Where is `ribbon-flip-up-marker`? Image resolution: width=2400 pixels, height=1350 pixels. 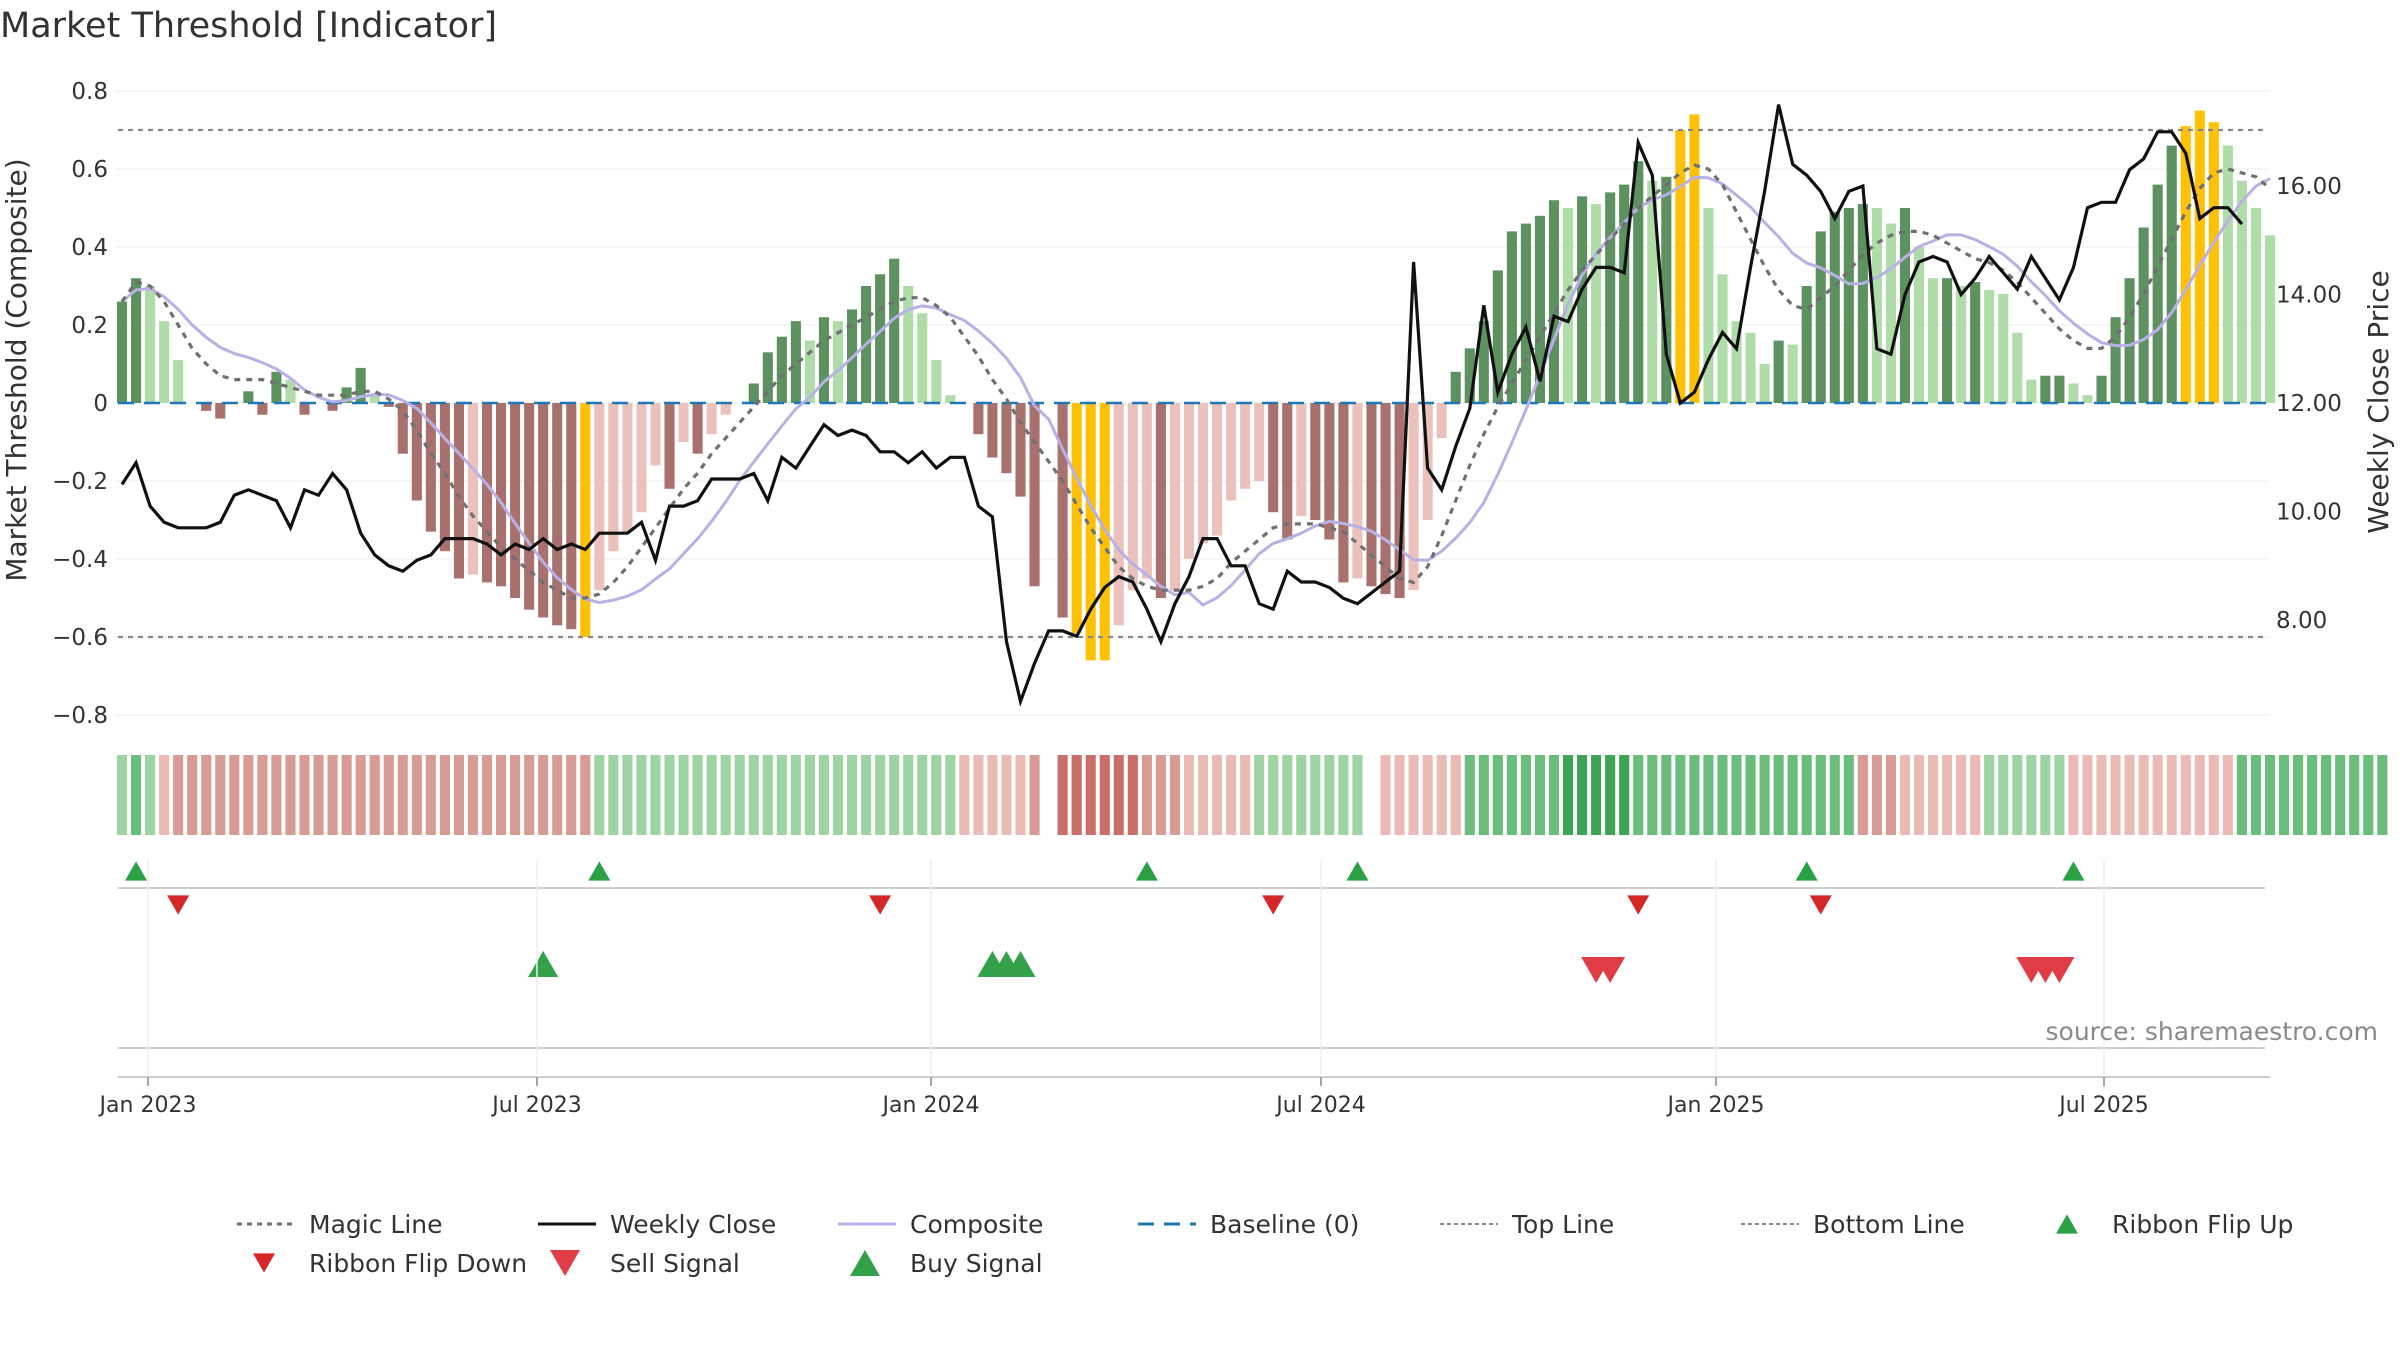
ribbon-flip-up-marker is located at coordinates (599, 871).